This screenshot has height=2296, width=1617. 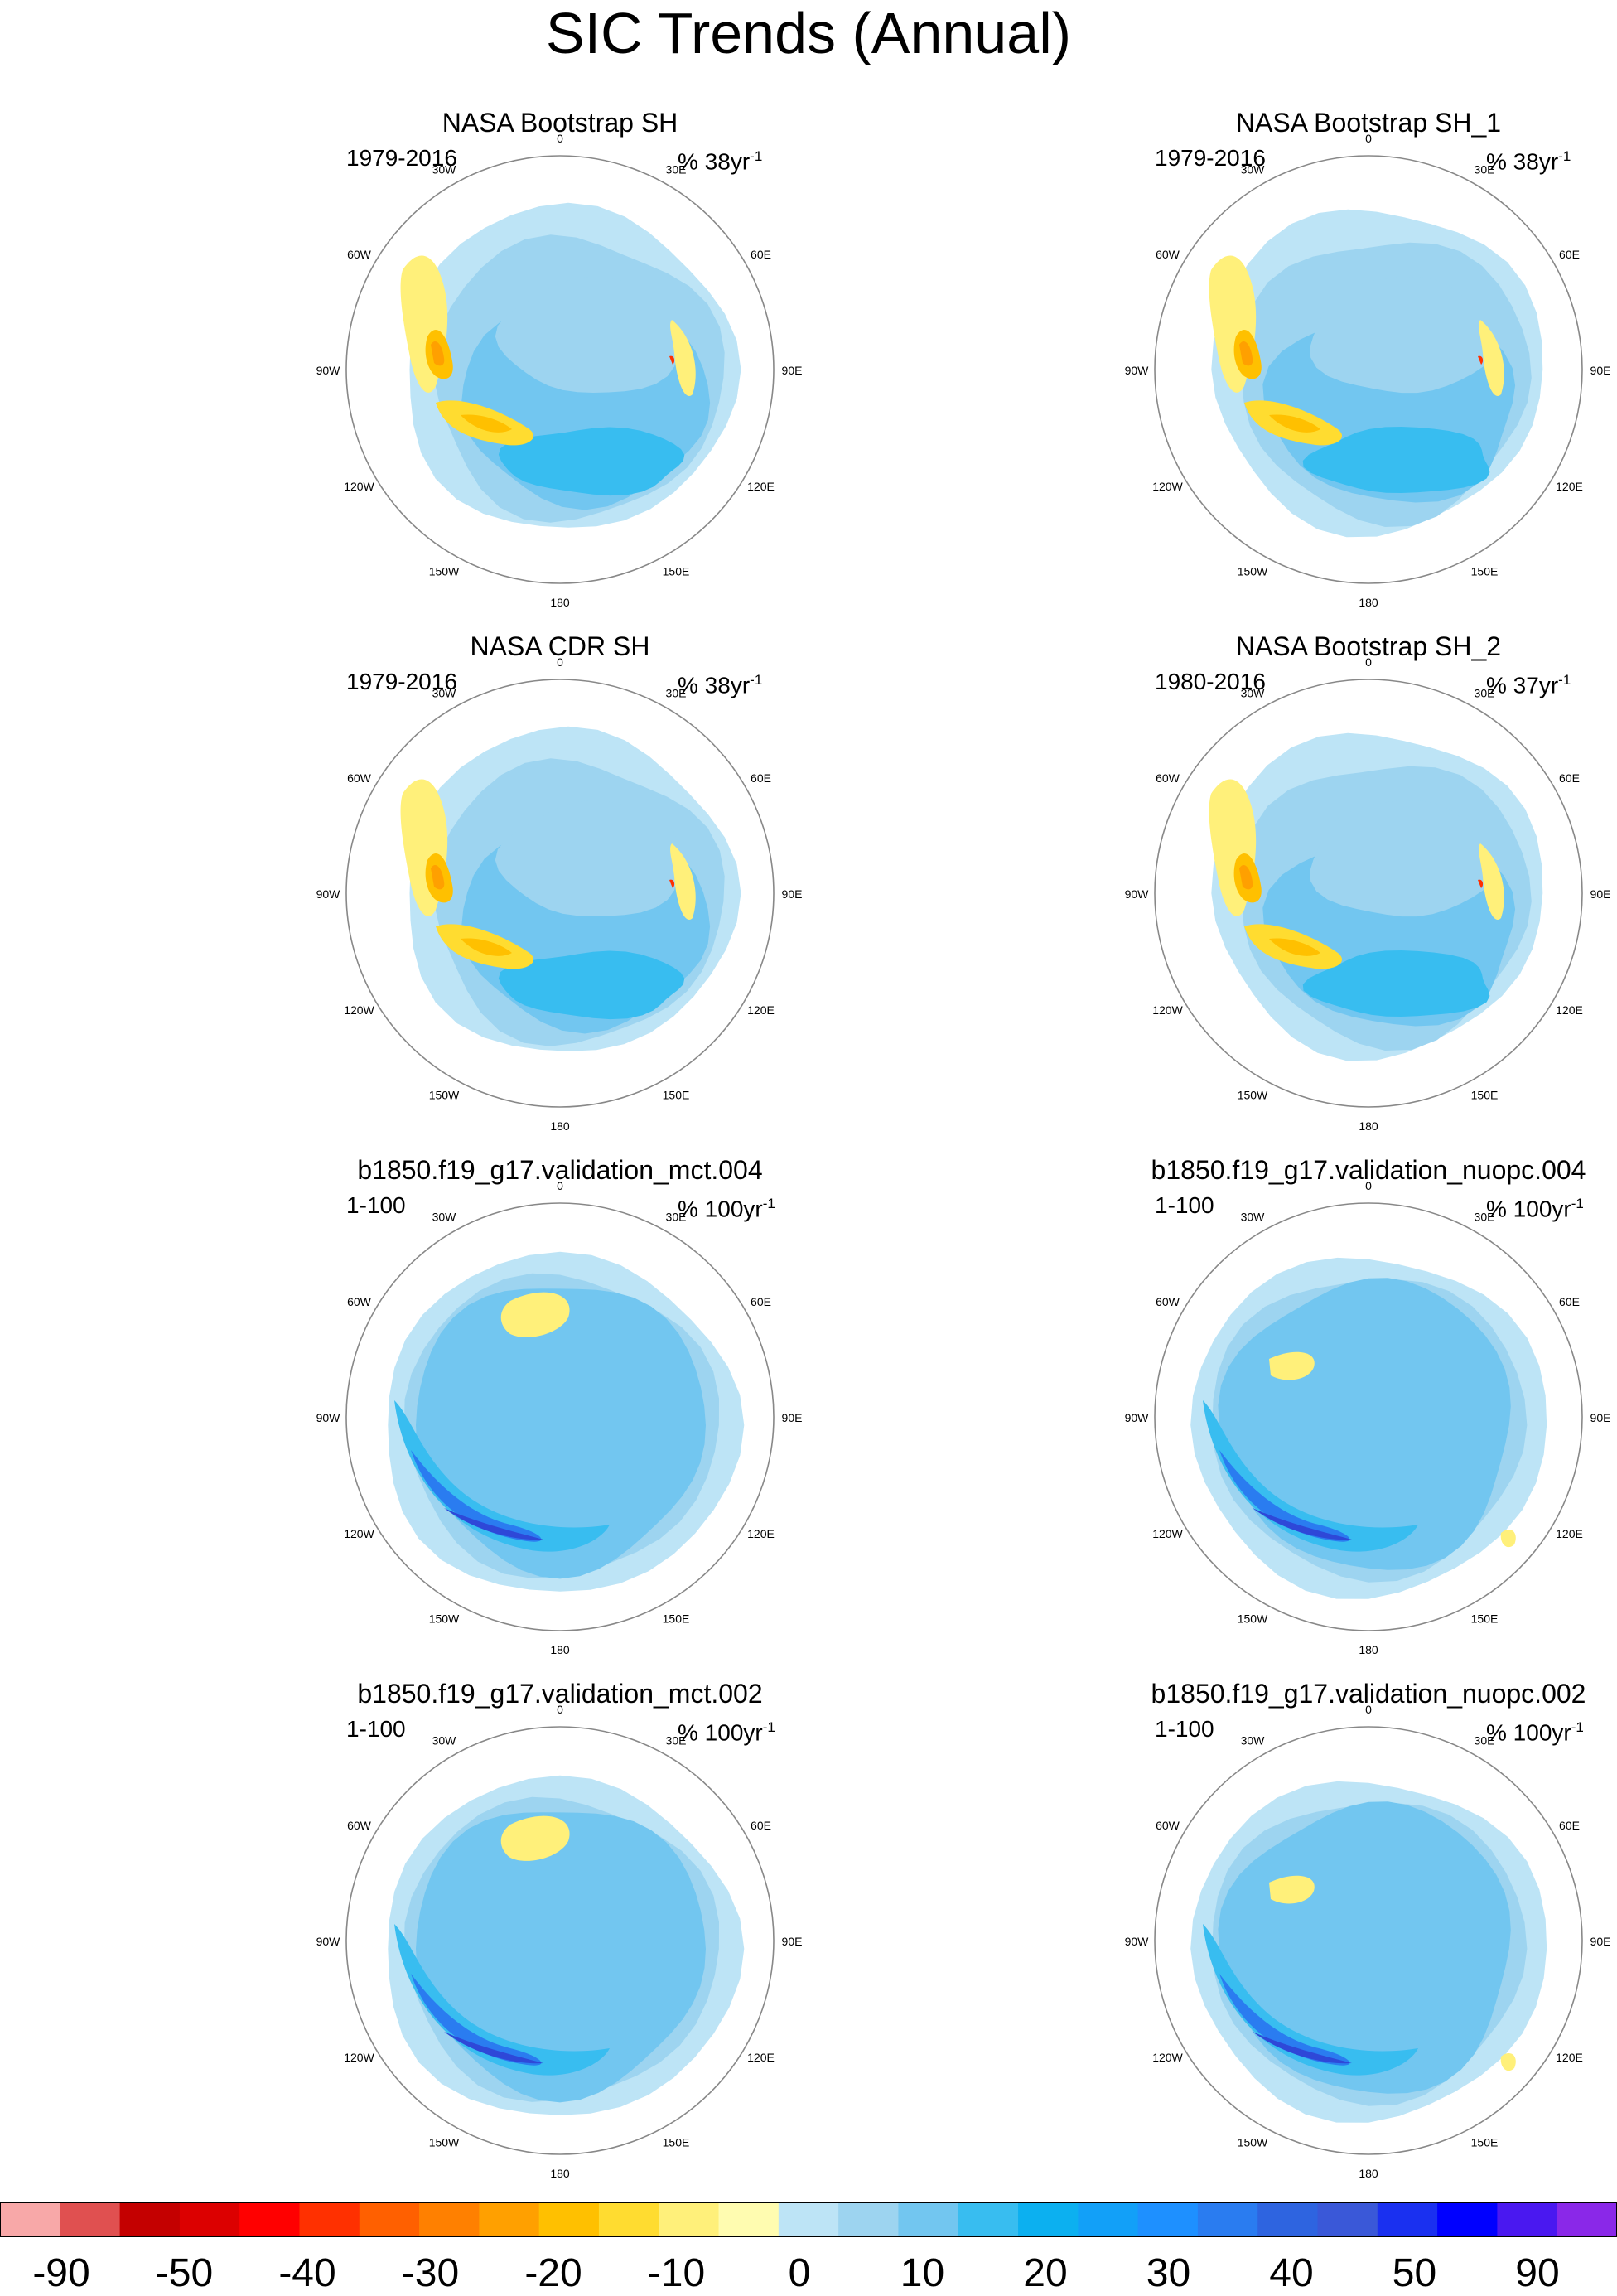 I want to click on panel-title: NASA Bootstrap SH_1, so click(x=1368, y=123).